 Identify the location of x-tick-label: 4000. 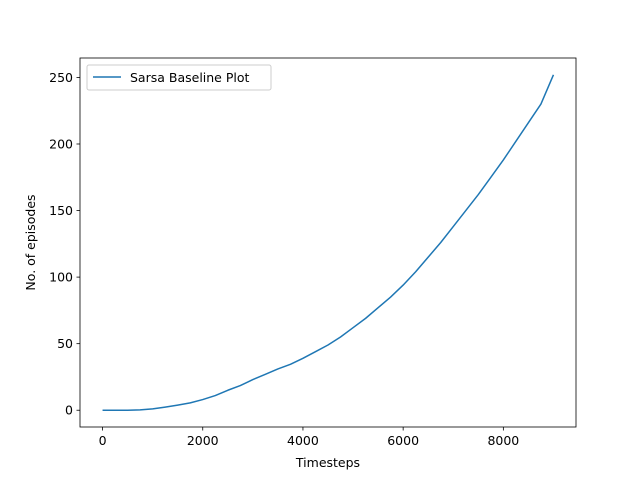
(303, 440).